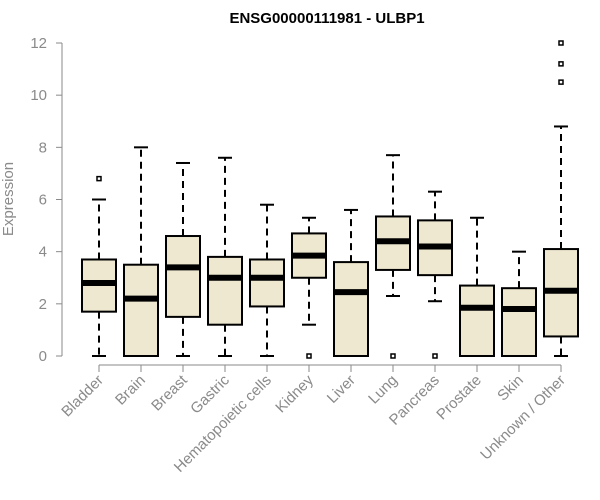 The height and width of the screenshot is (500, 600). I want to click on y-tick-label: 4, so click(43, 252).